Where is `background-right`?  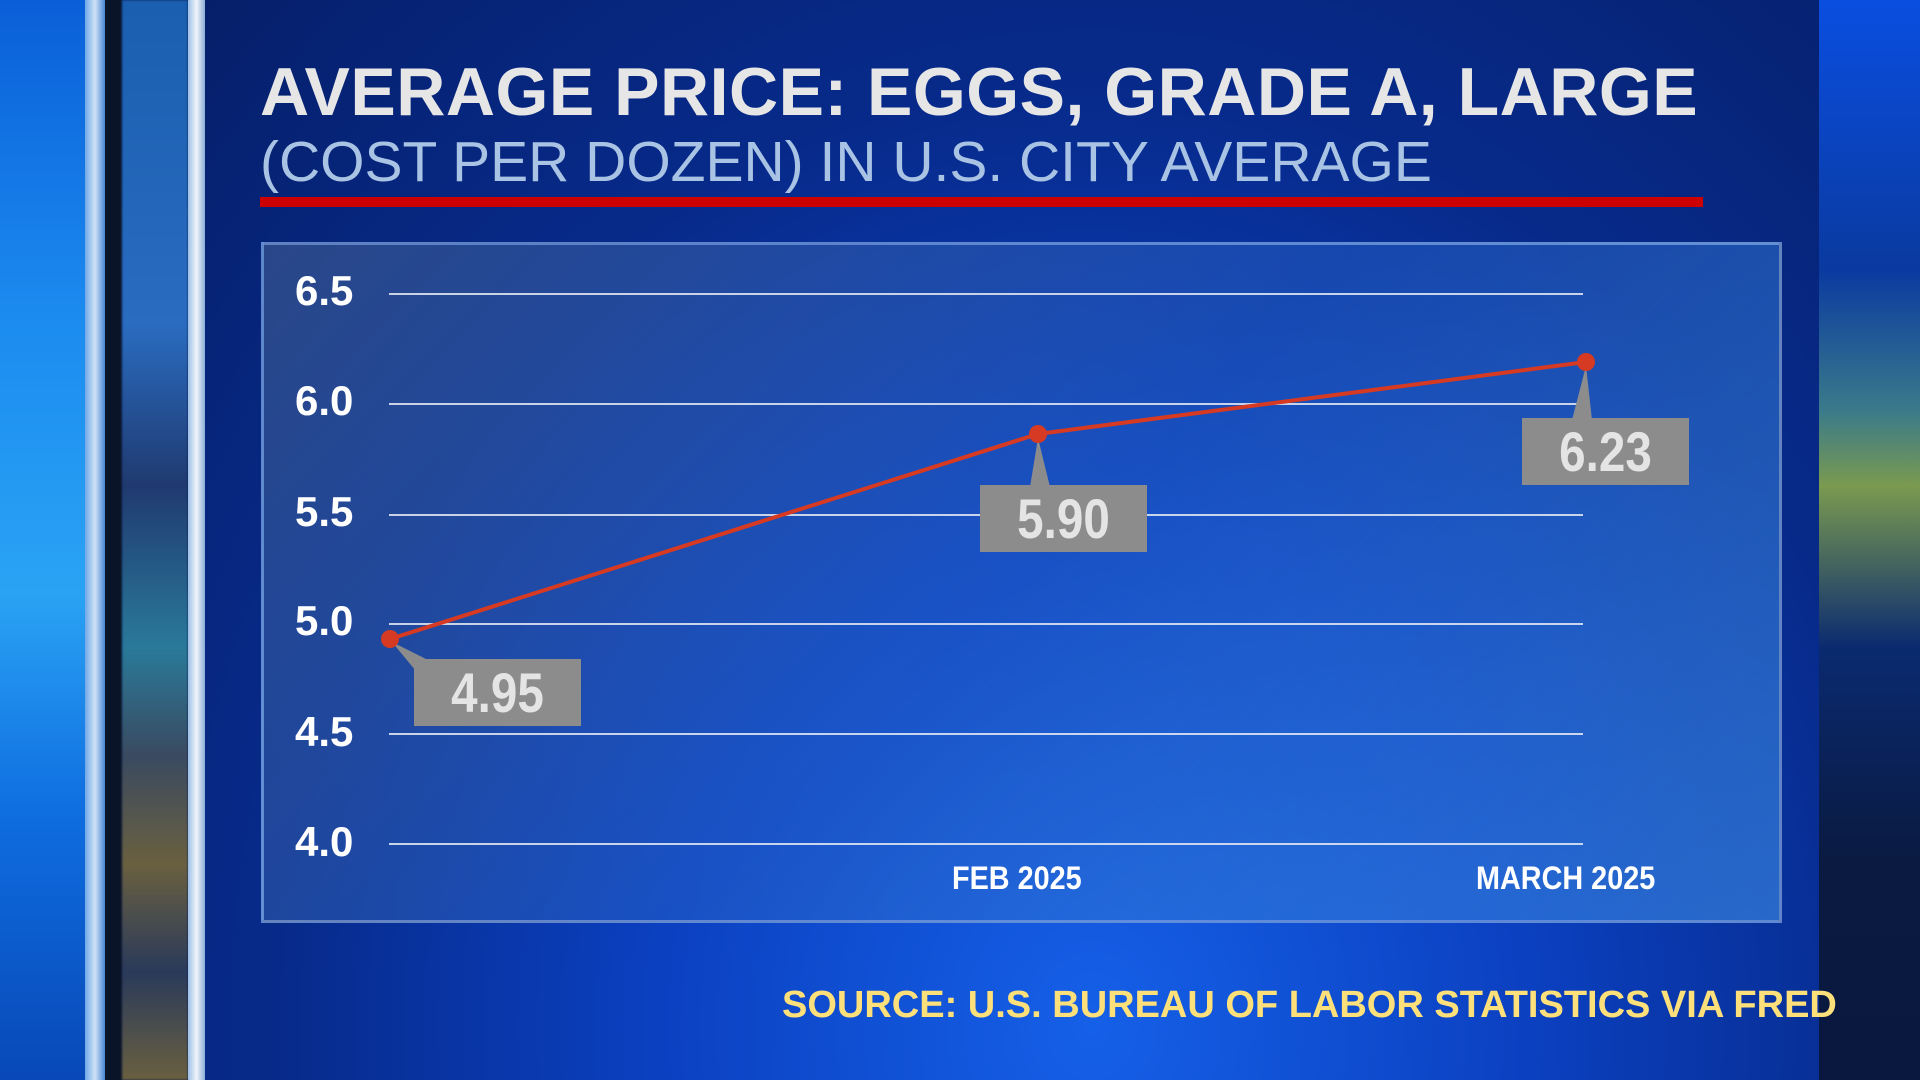
background-right is located at coordinates (1869, 540).